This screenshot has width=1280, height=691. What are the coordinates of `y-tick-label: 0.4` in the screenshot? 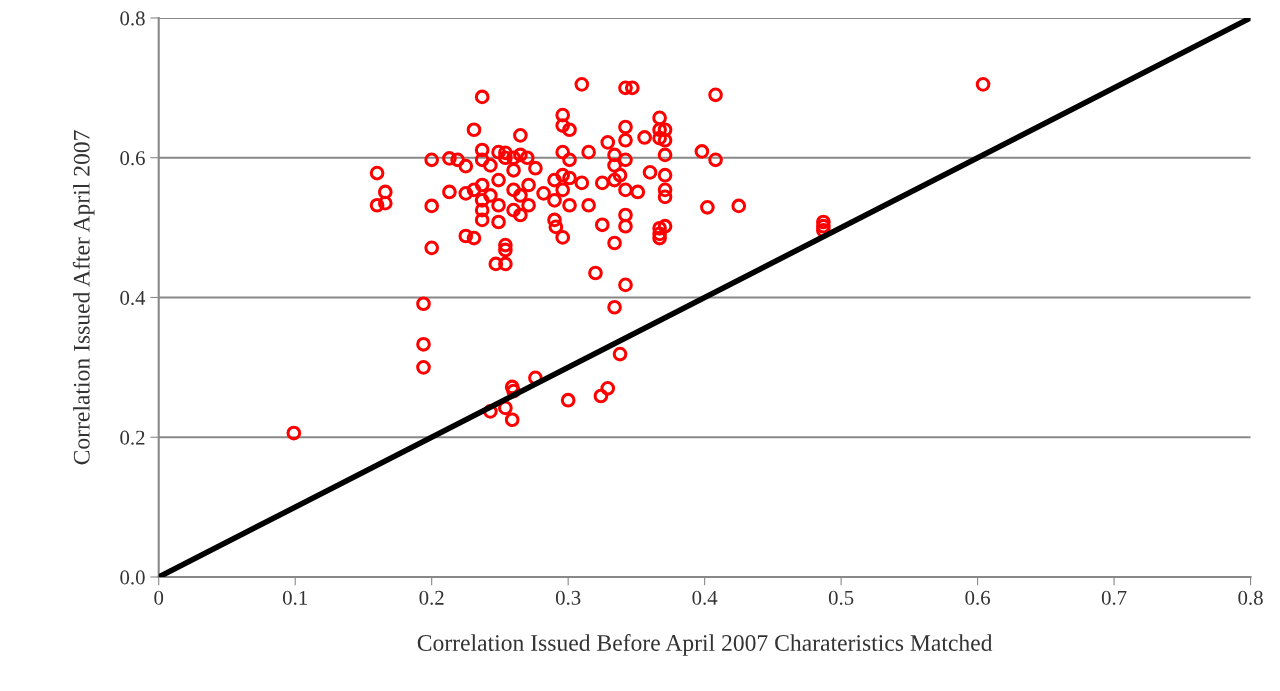 It's located at (133, 297).